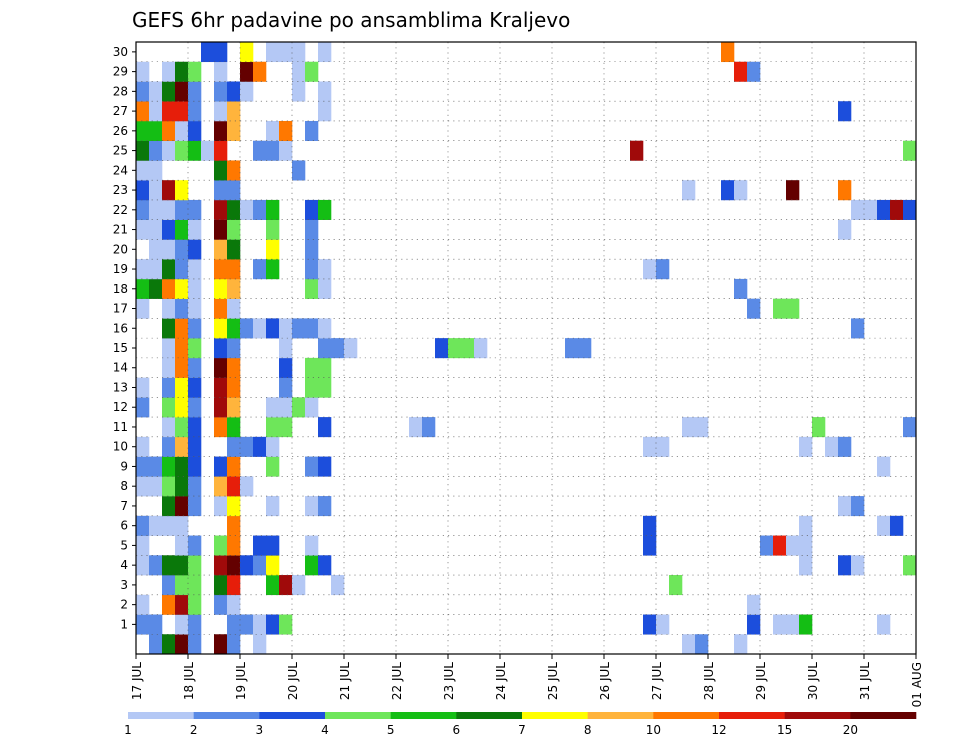 This screenshot has height=742, width=960. I want to click on colorbar: 1 2 3 4 5 6 7 8 10 12 15 20, so click(520, 724).